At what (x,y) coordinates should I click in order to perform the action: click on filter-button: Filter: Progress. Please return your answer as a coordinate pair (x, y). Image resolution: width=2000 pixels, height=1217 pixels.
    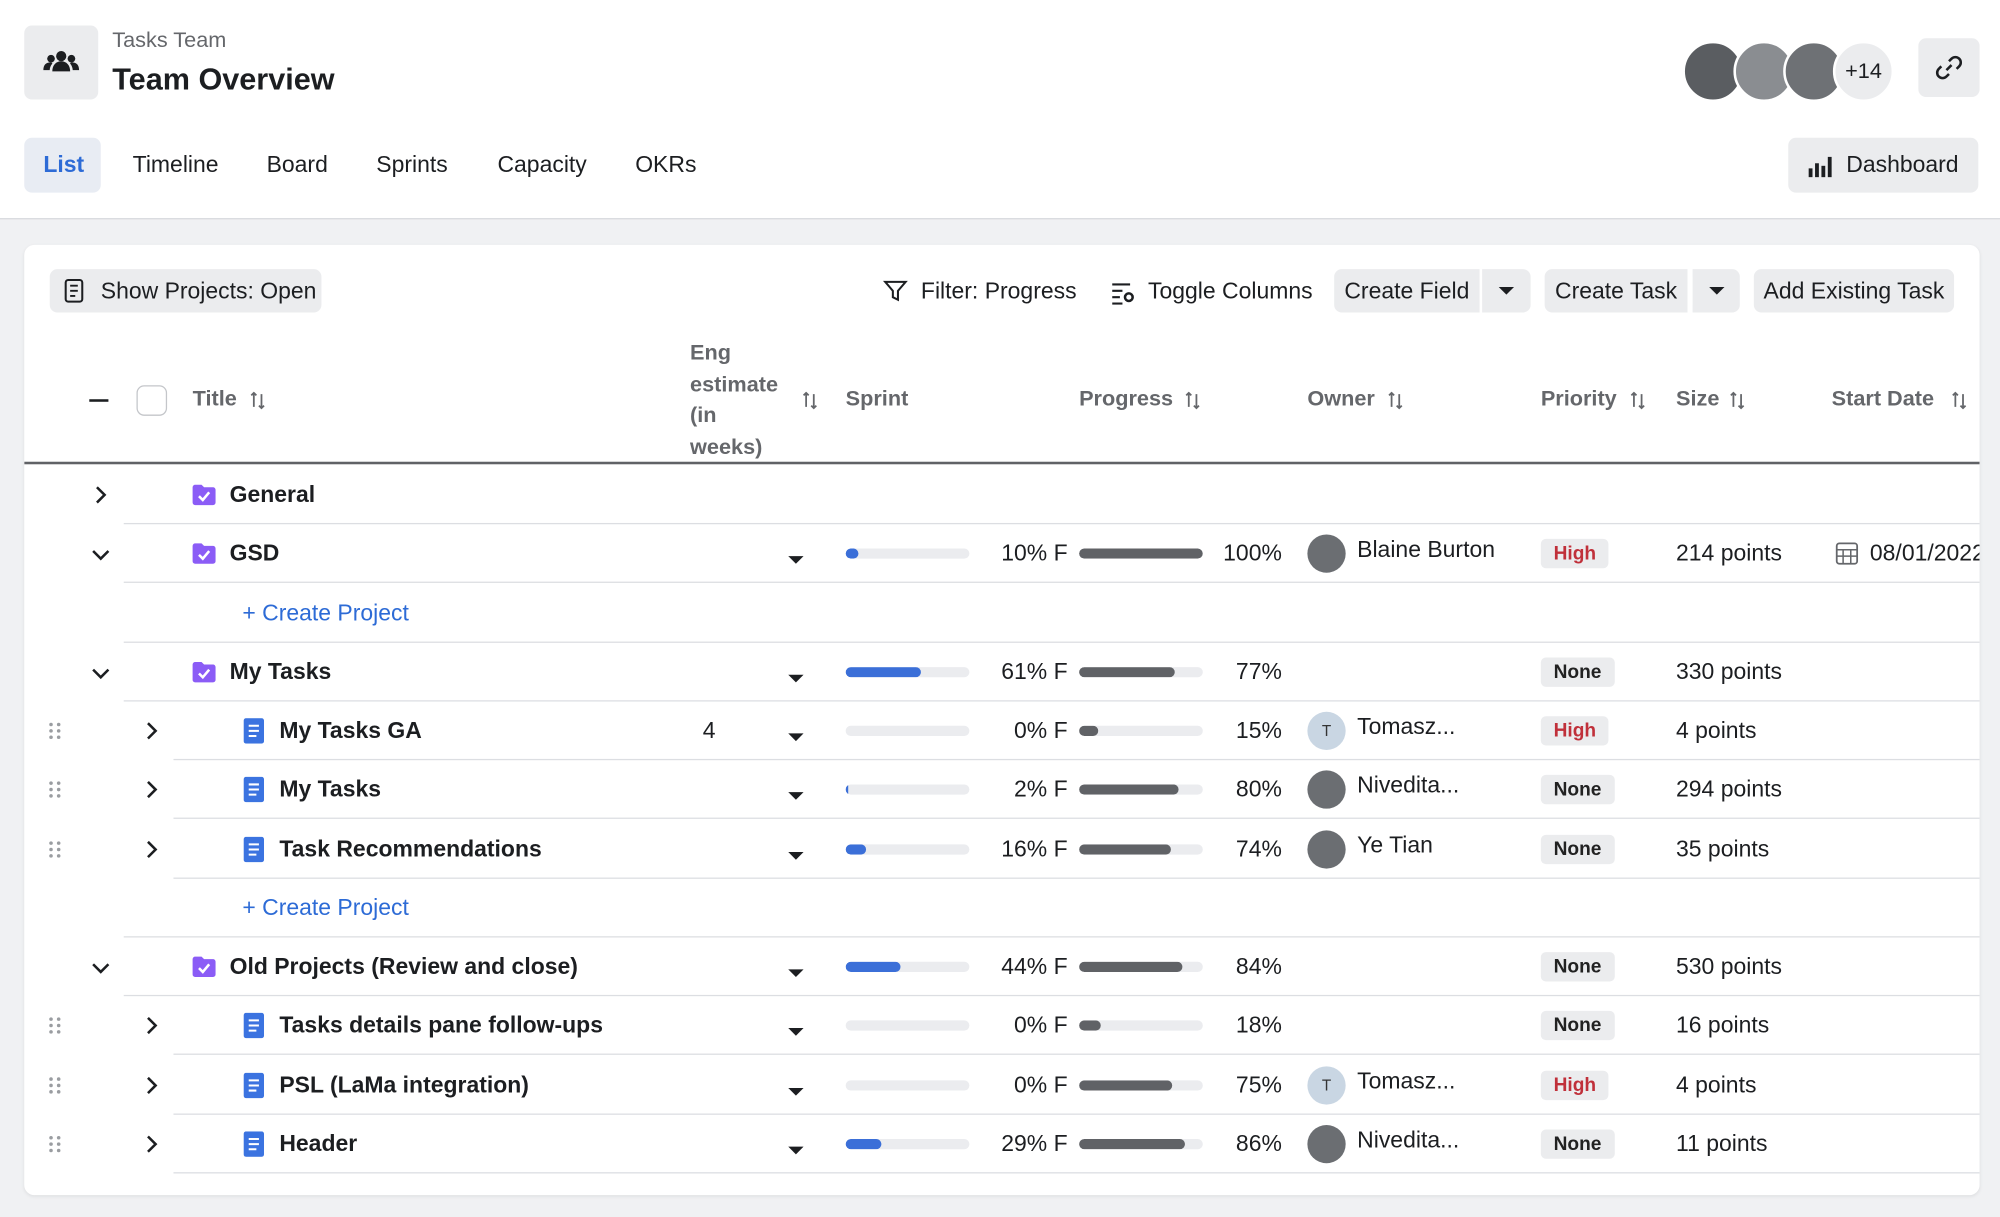
    Looking at the image, I should click on (998, 291).